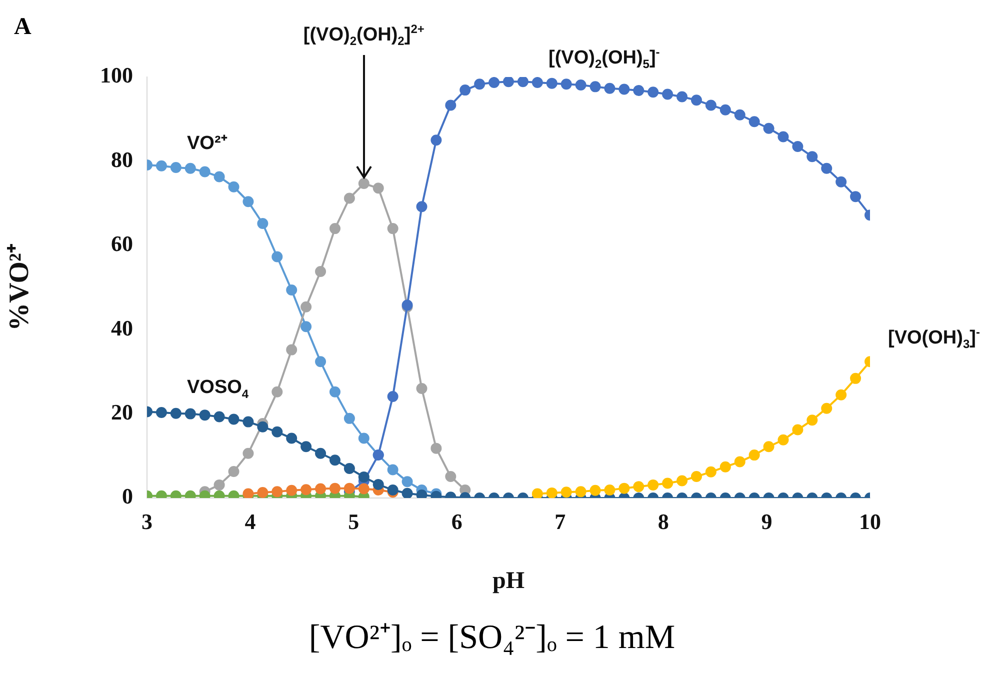 The width and height of the screenshot is (984, 698). Describe the element at coordinates (23, 27) in the screenshot. I see `chart-title: A` at that location.